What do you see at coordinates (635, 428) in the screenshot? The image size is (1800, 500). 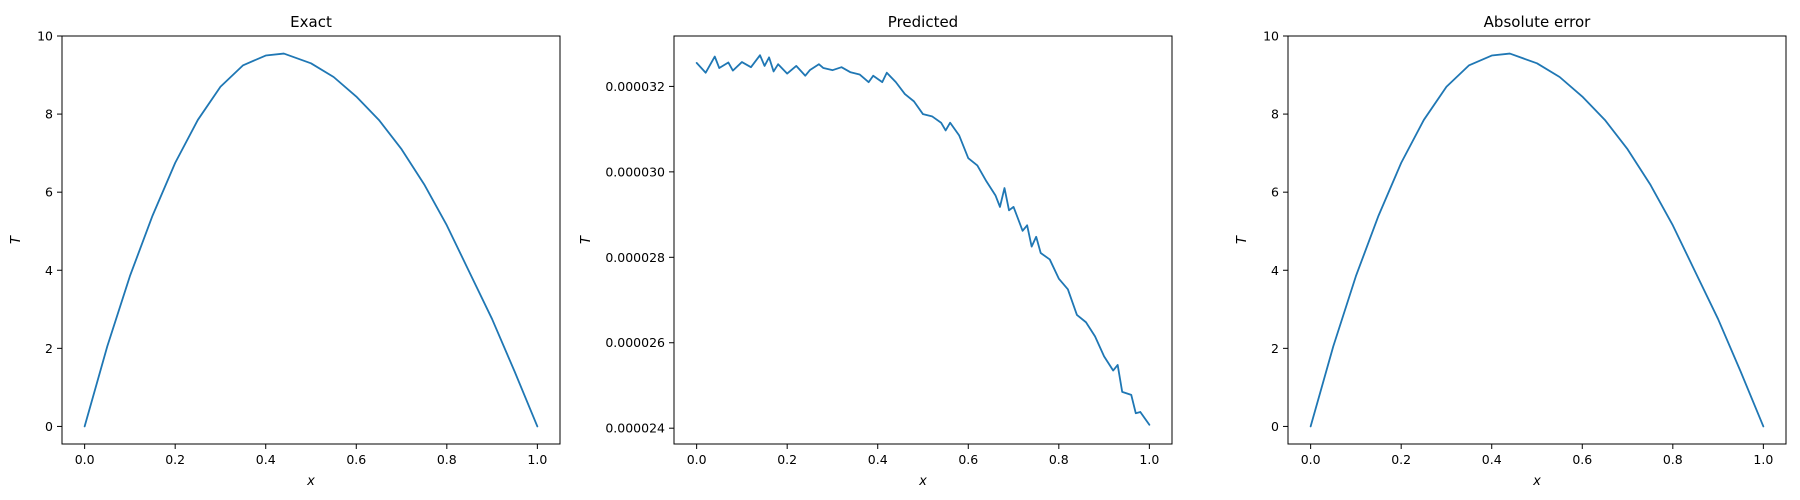 I see `y-tick-label: 0.000024` at bounding box center [635, 428].